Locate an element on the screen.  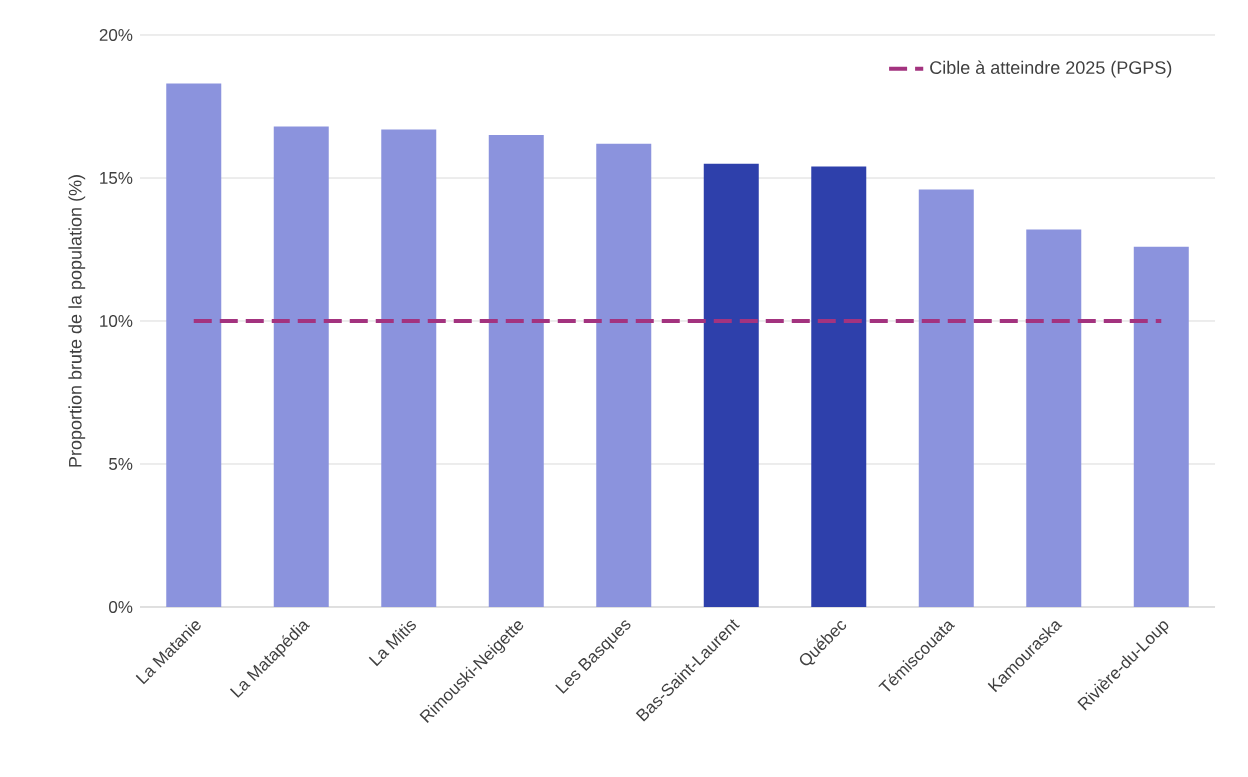
y-tick-label: 15% is located at coordinates (116, 178).